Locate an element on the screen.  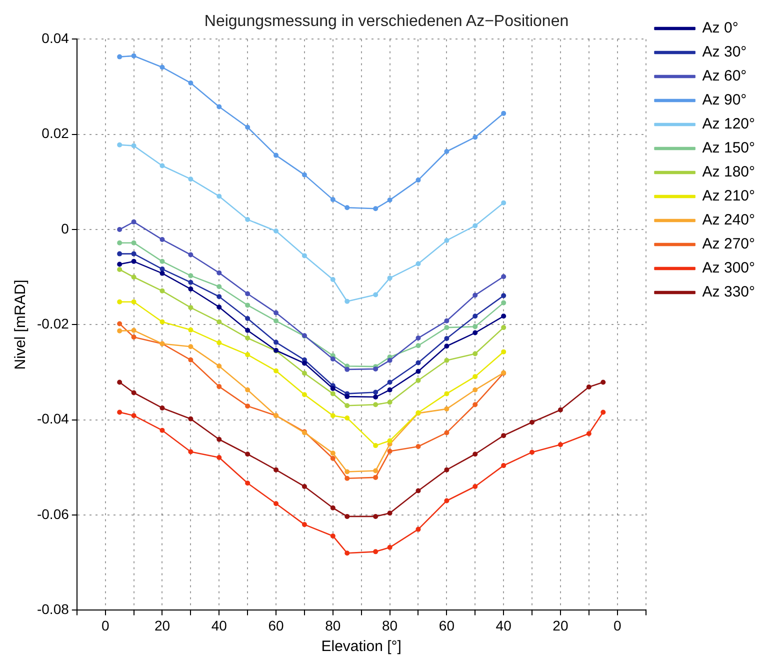
y-tick-label: -0.04 is located at coordinates (53, 418).